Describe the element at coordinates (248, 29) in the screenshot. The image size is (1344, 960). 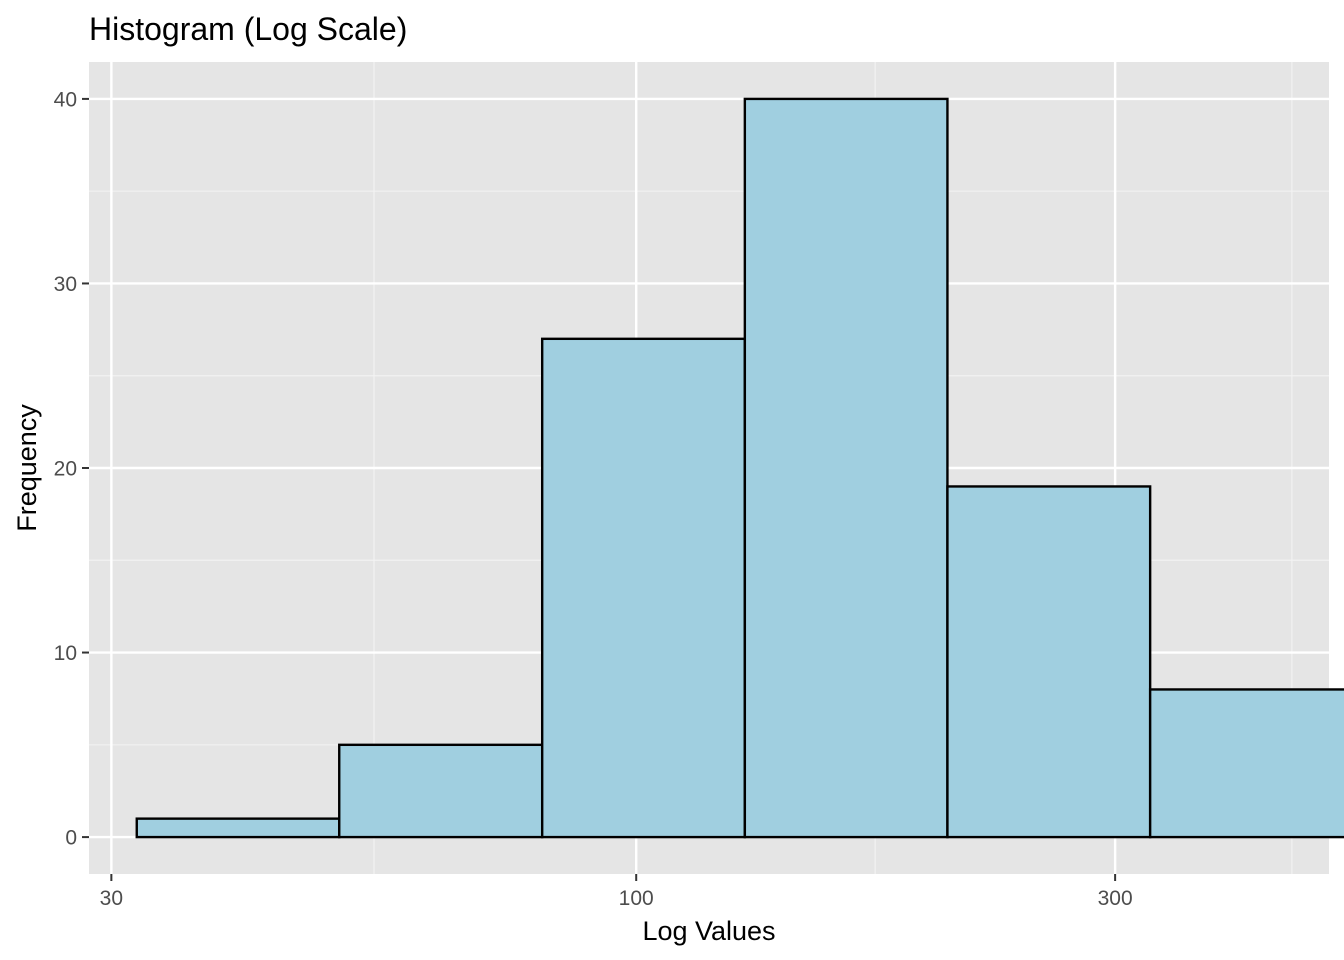
I see `chart-title: Histogram (Log Scale)` at that location.